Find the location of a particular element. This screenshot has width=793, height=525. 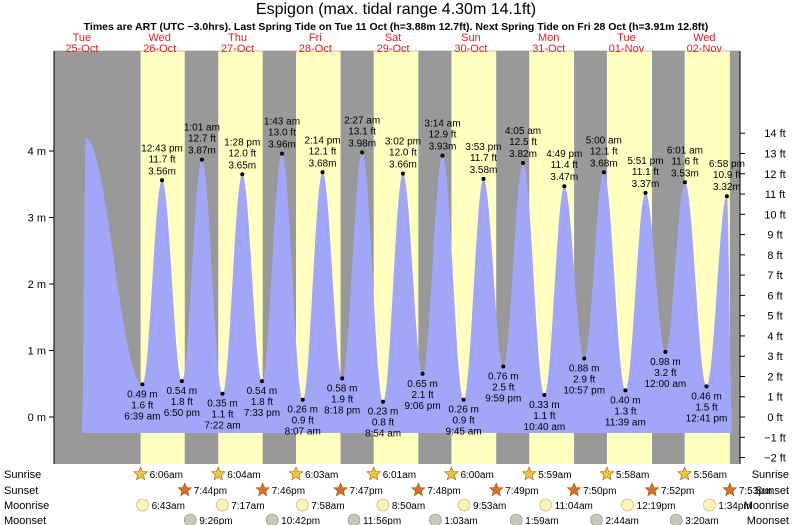

tide-height-m: 3.96m is located at coordinates (282, 145).